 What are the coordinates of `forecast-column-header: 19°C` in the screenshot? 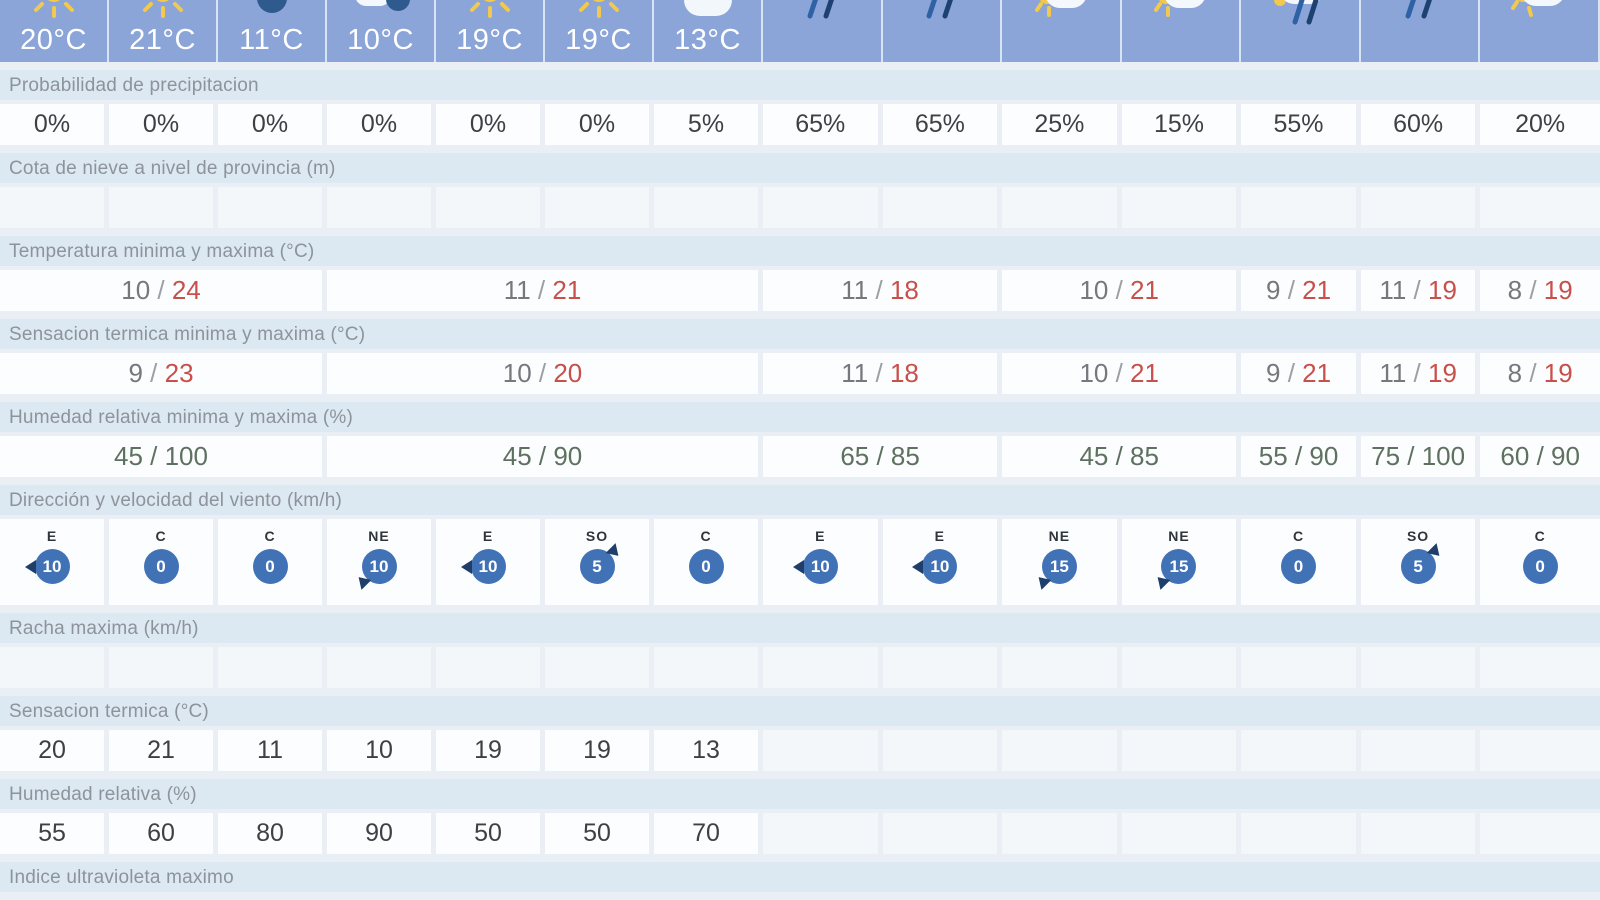 It's located at (599, 31).